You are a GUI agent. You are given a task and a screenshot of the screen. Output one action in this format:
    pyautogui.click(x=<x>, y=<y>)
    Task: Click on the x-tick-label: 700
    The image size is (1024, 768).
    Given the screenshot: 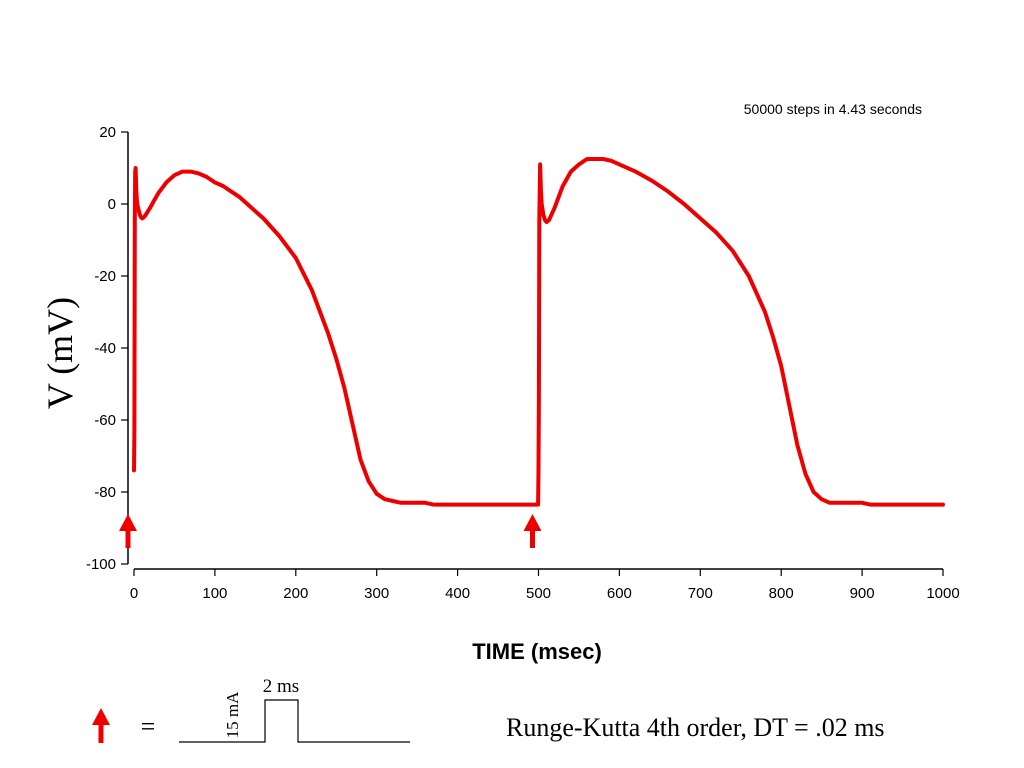 What is the action you would take?
    pyautogui.click(x=700, y=593)
    